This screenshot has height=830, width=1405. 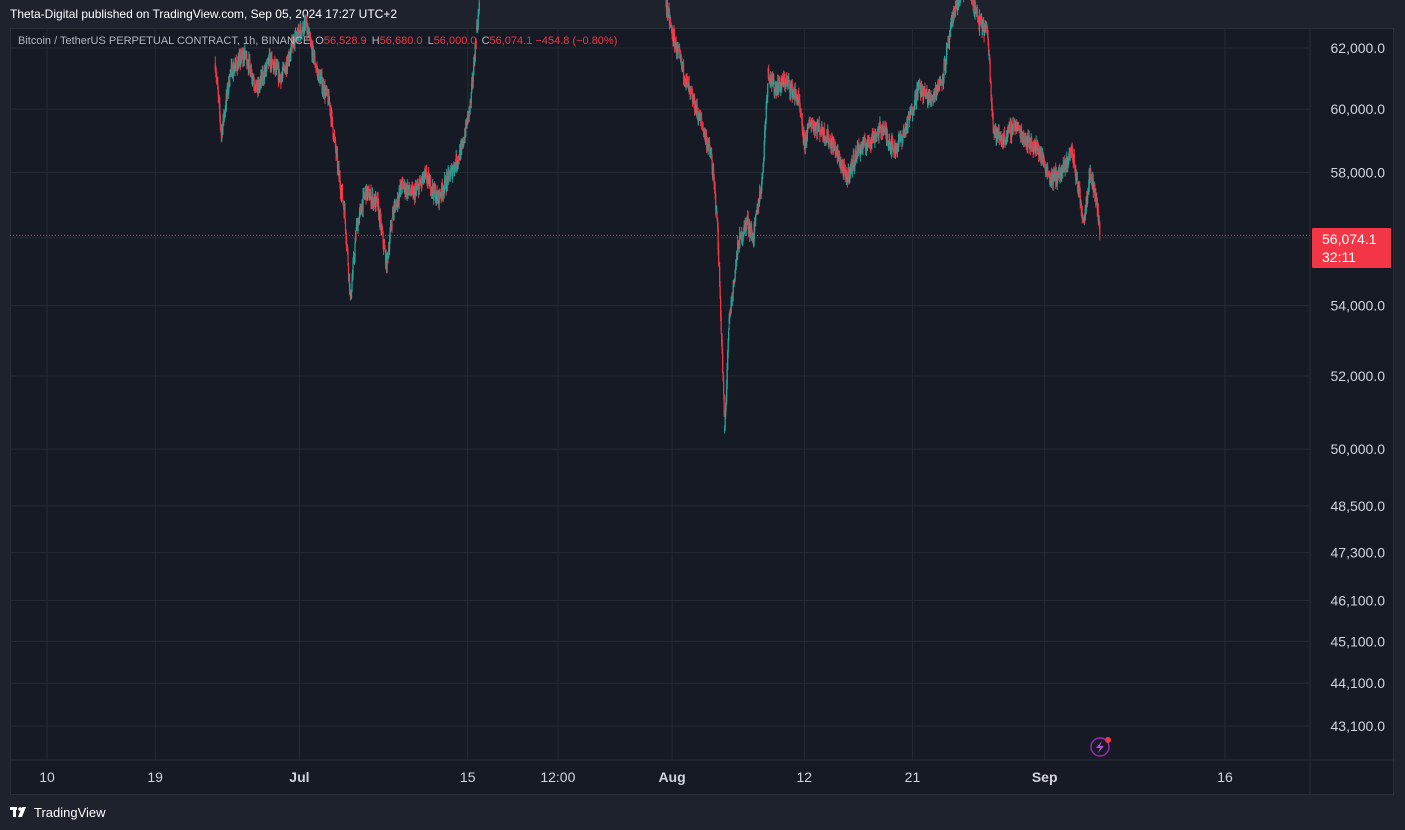 I want to click on lightning-icon, so click(x=1100, y=747).